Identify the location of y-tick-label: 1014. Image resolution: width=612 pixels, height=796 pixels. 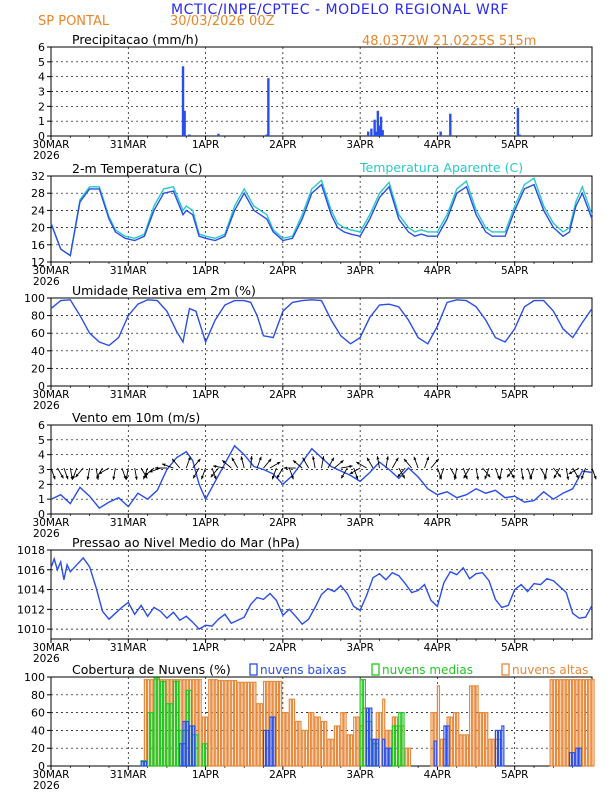
(31, 590).